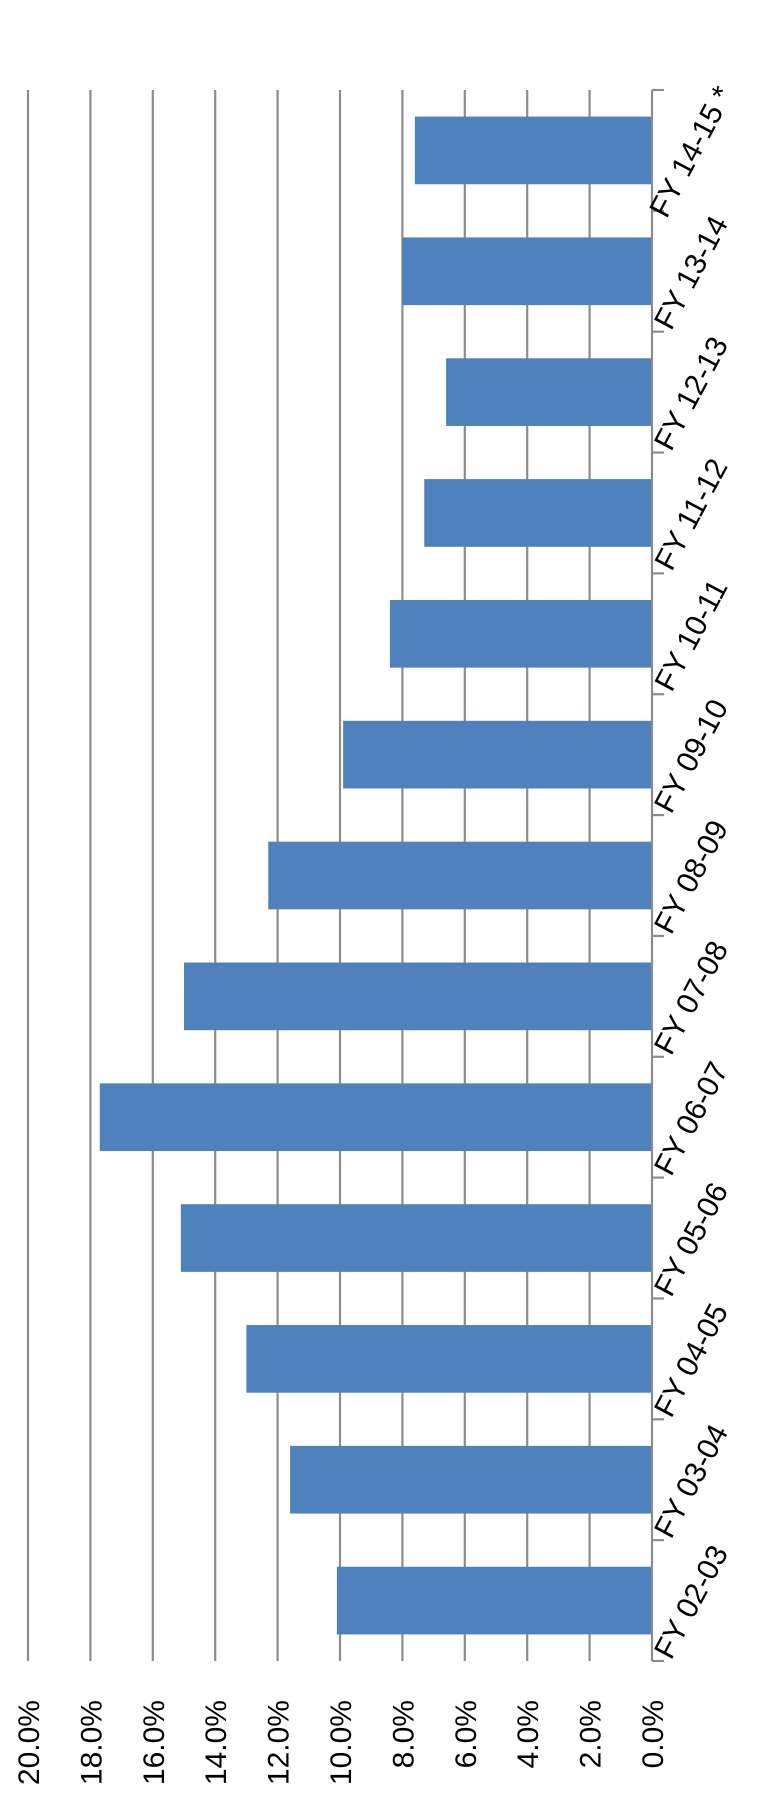  I want to click on category-label: FY 13-14, so click(691, 273).